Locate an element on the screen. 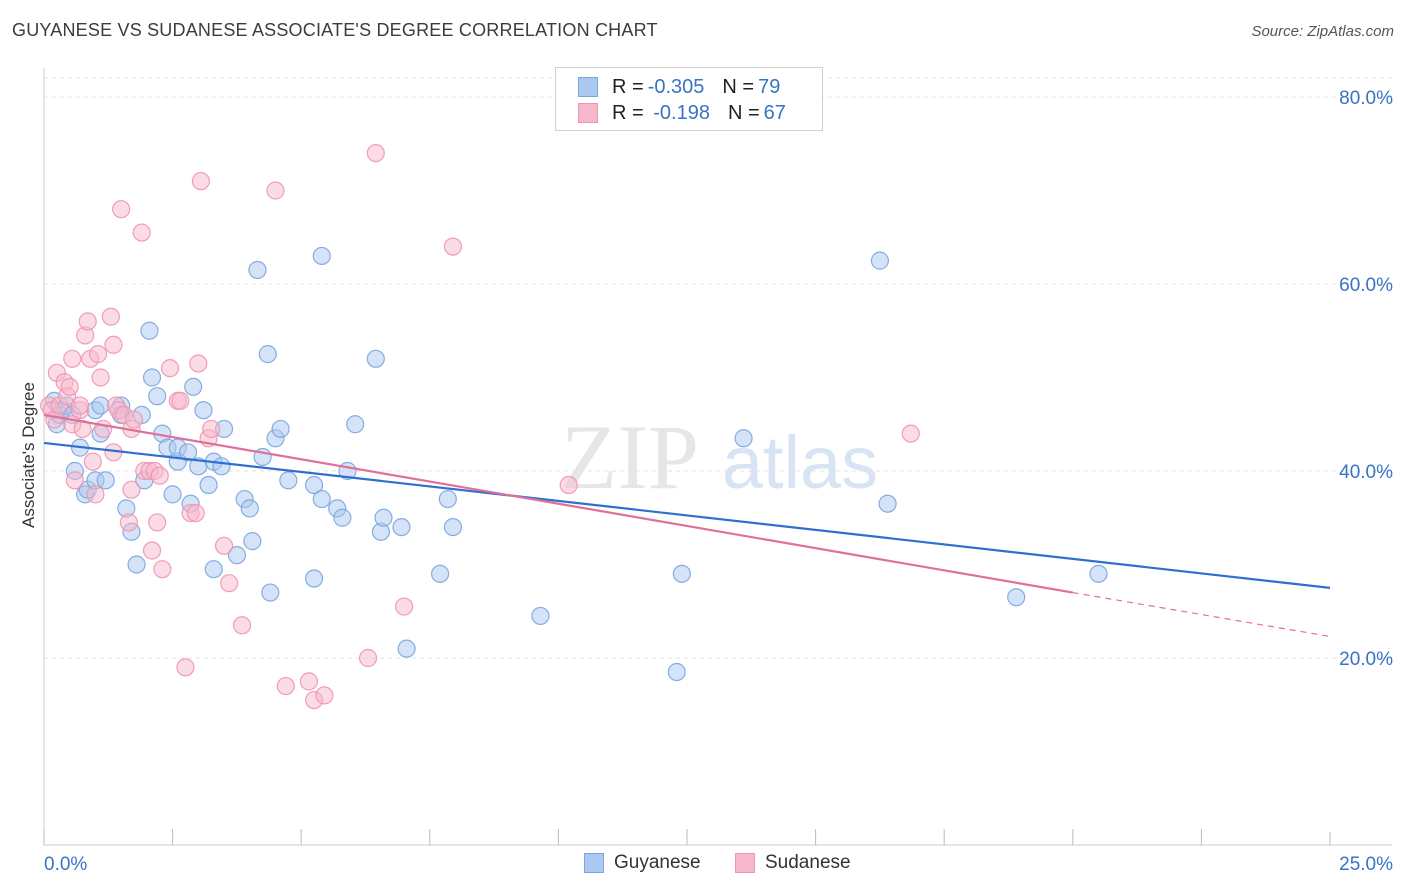 This screenshot has width=1406, height=892. watermark: ZIP atlas is located at coordinates (719, 457).